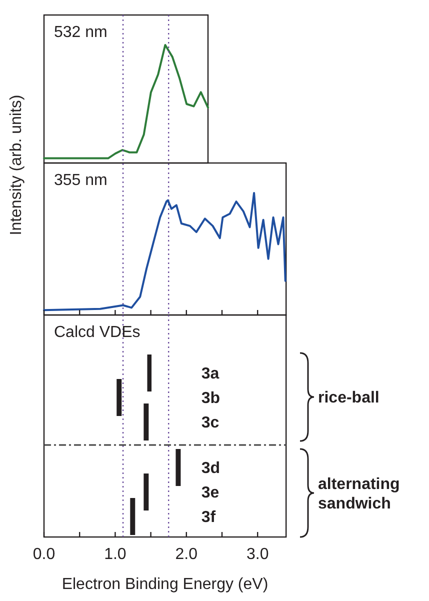 The height and width of the screenshot is (601, 429). I want to click on chart-title: Calcd VDEs, so click(97, 332).